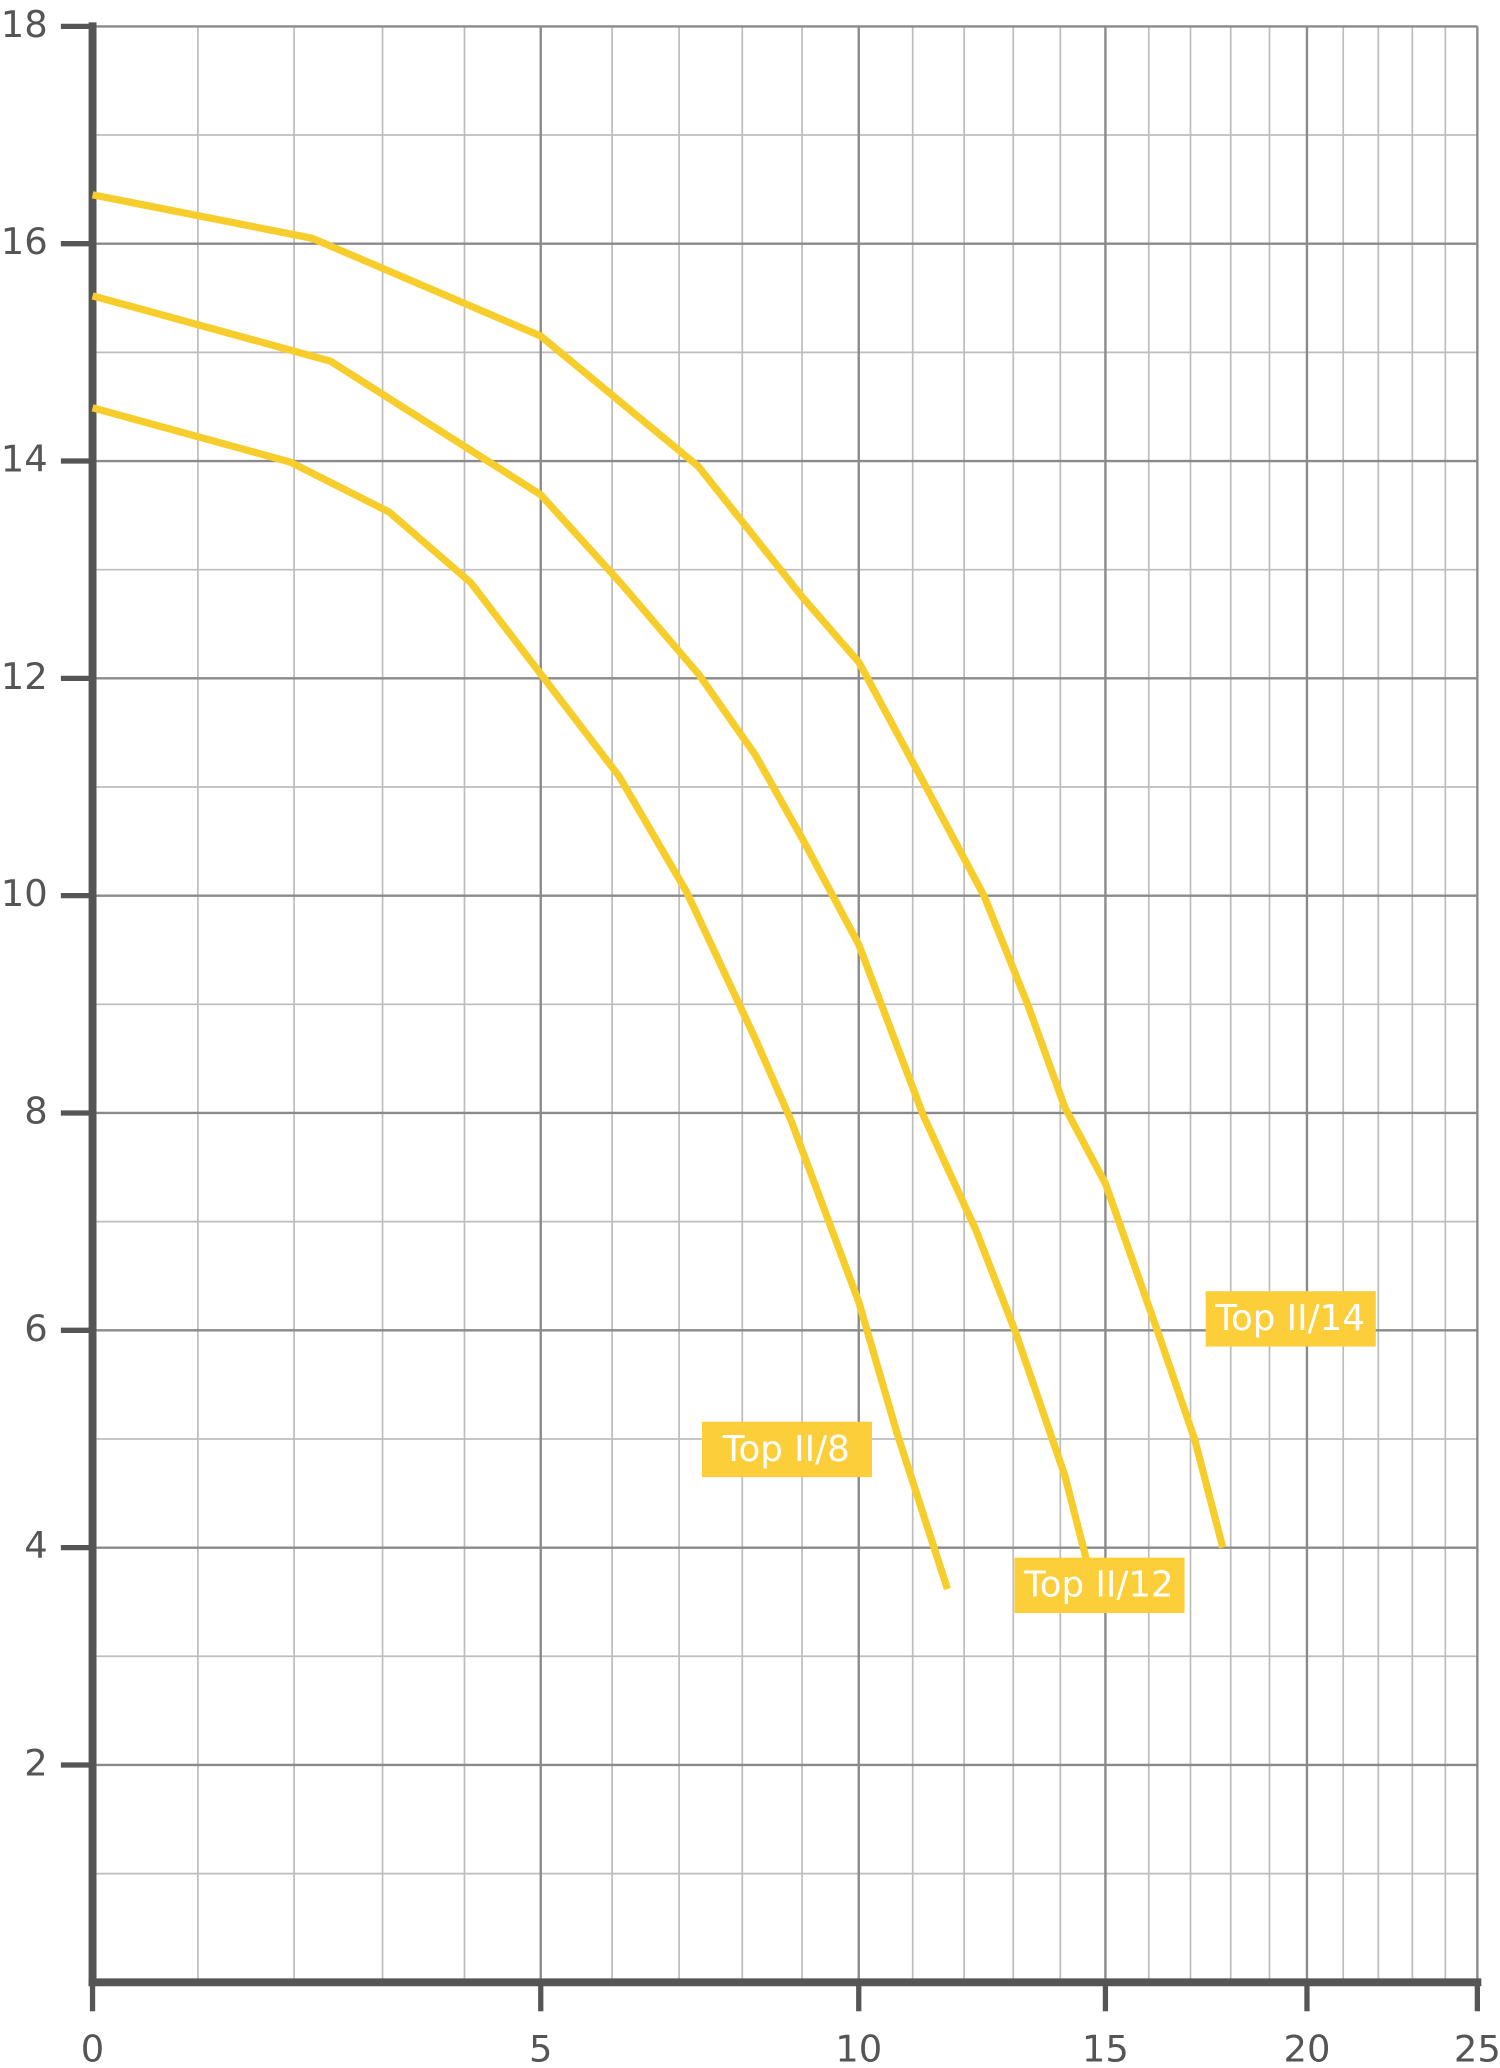  What do you see at coordinates (858, 2047) in the screenshot?
I see `x-tick-label: 10` at bounding box center [858, 2047].